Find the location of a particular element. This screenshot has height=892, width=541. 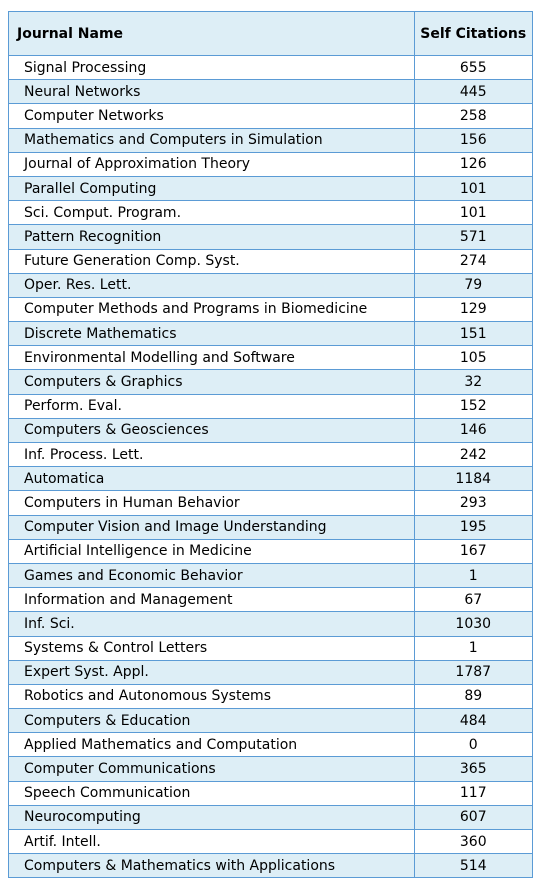

self-citations-cell: 89 is located at coordinates (473, 696).